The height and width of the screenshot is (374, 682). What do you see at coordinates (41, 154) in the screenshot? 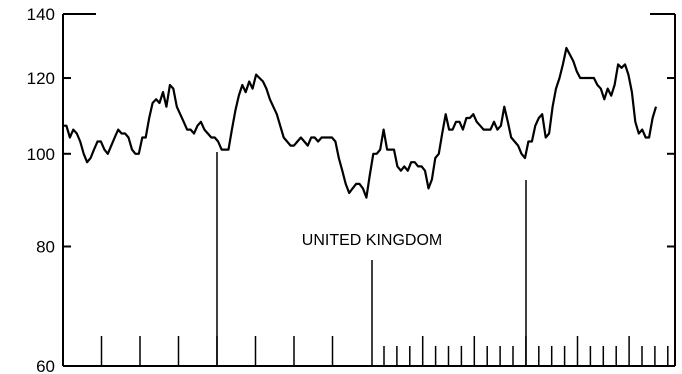
I see `y-tick-label: 100` at bounding box center [41, 154].